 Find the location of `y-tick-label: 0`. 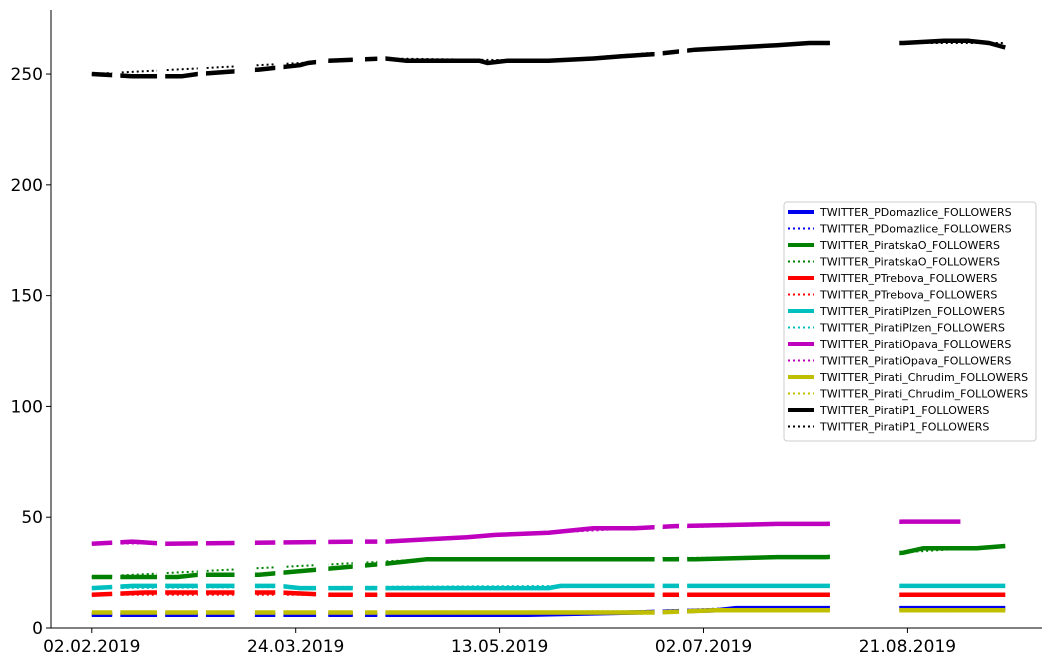

y-tick-label: 0 is located at coordinates (37, 629).